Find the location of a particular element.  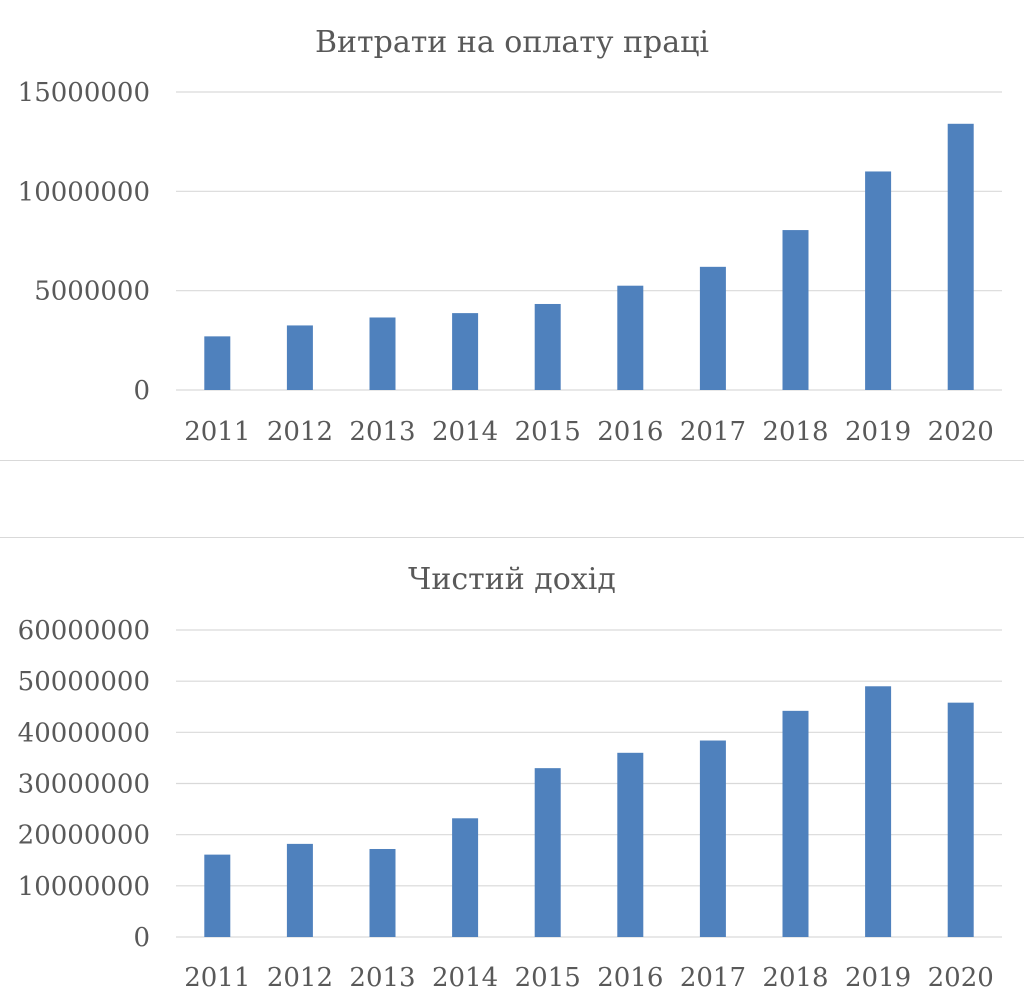

y-tick-label: 15000000 is located at coordinates (84, 93).